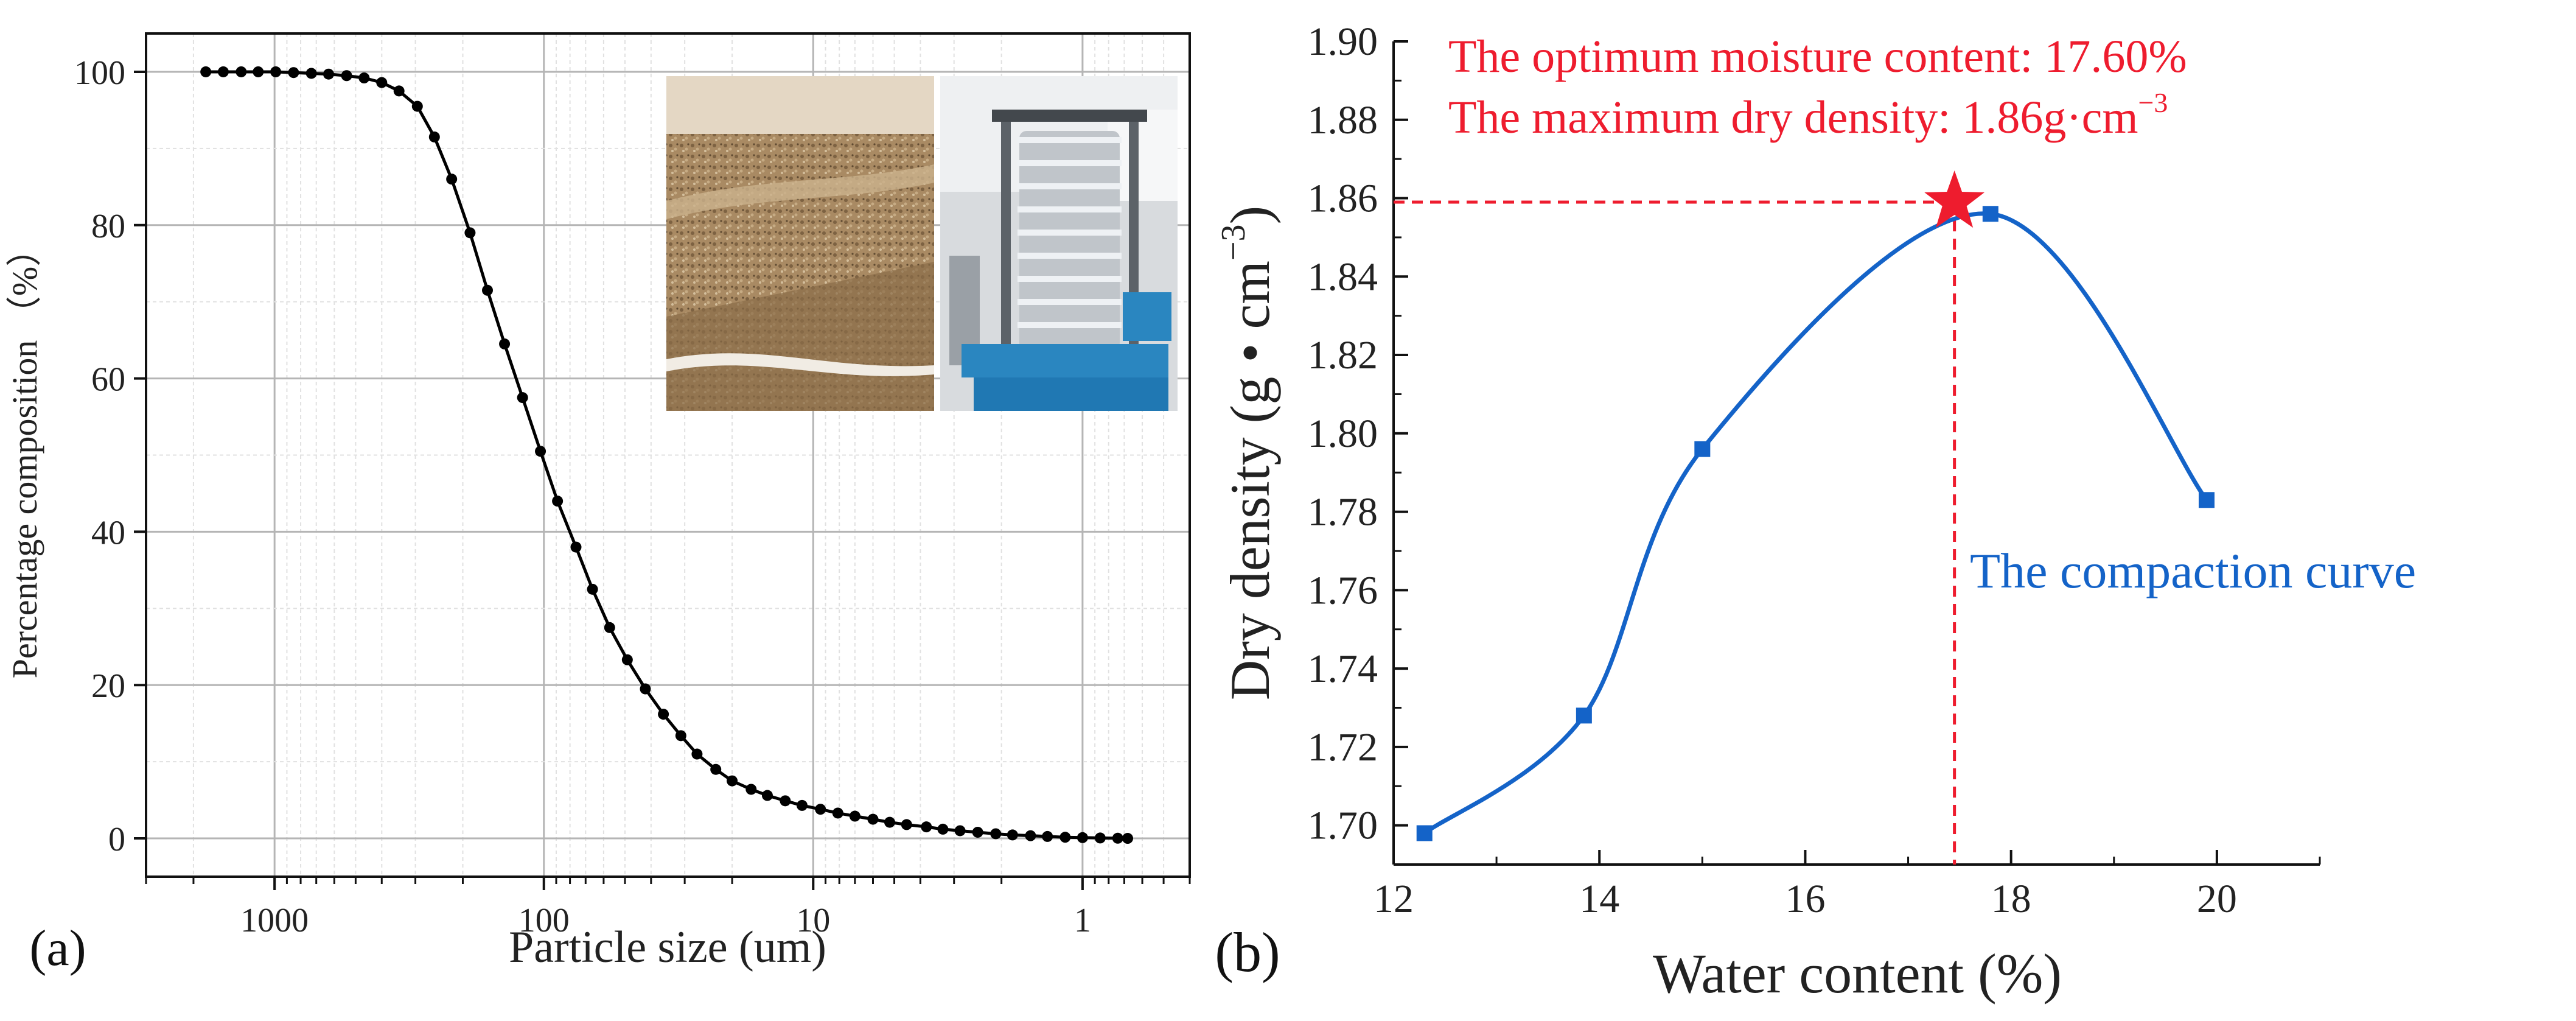 The image size is (2576, 1021). Describe the element at coordinates (1599, 899) in the screenshot. I see `b-x-tick-label: 14` at that location.